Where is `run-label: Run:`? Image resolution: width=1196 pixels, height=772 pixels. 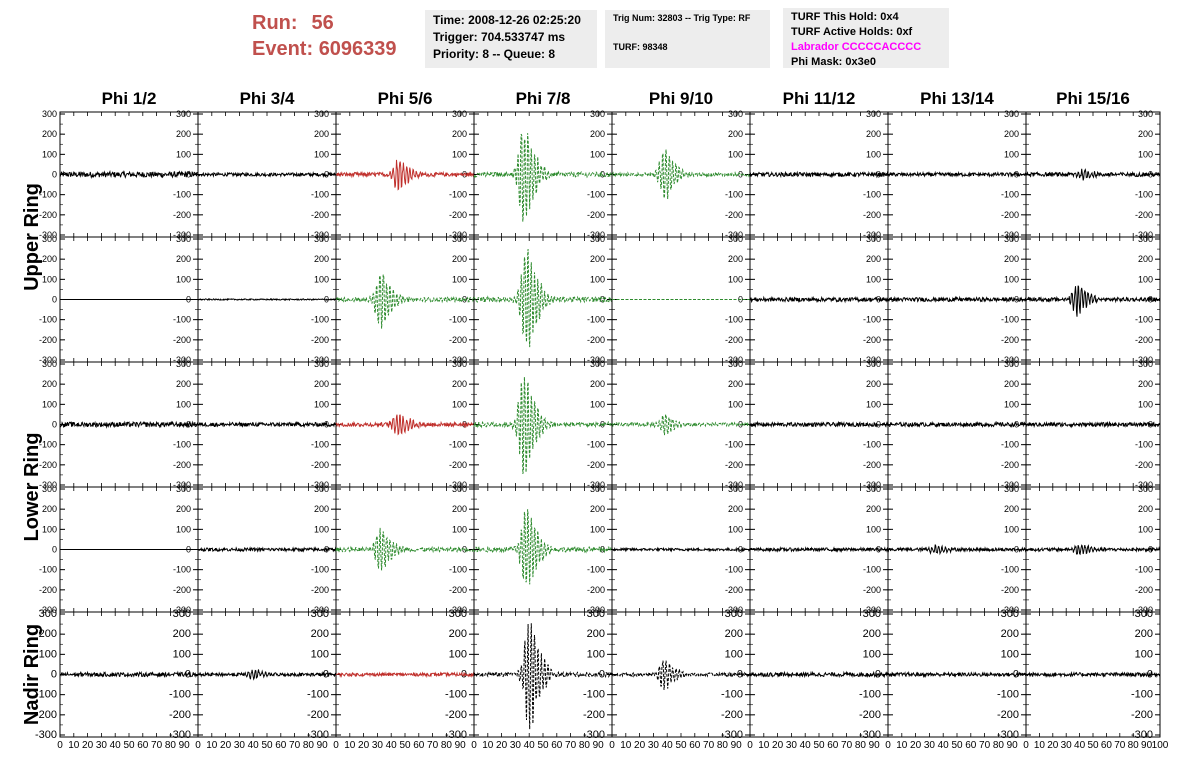 run-label: Run: is located at coordinates (275, 23).